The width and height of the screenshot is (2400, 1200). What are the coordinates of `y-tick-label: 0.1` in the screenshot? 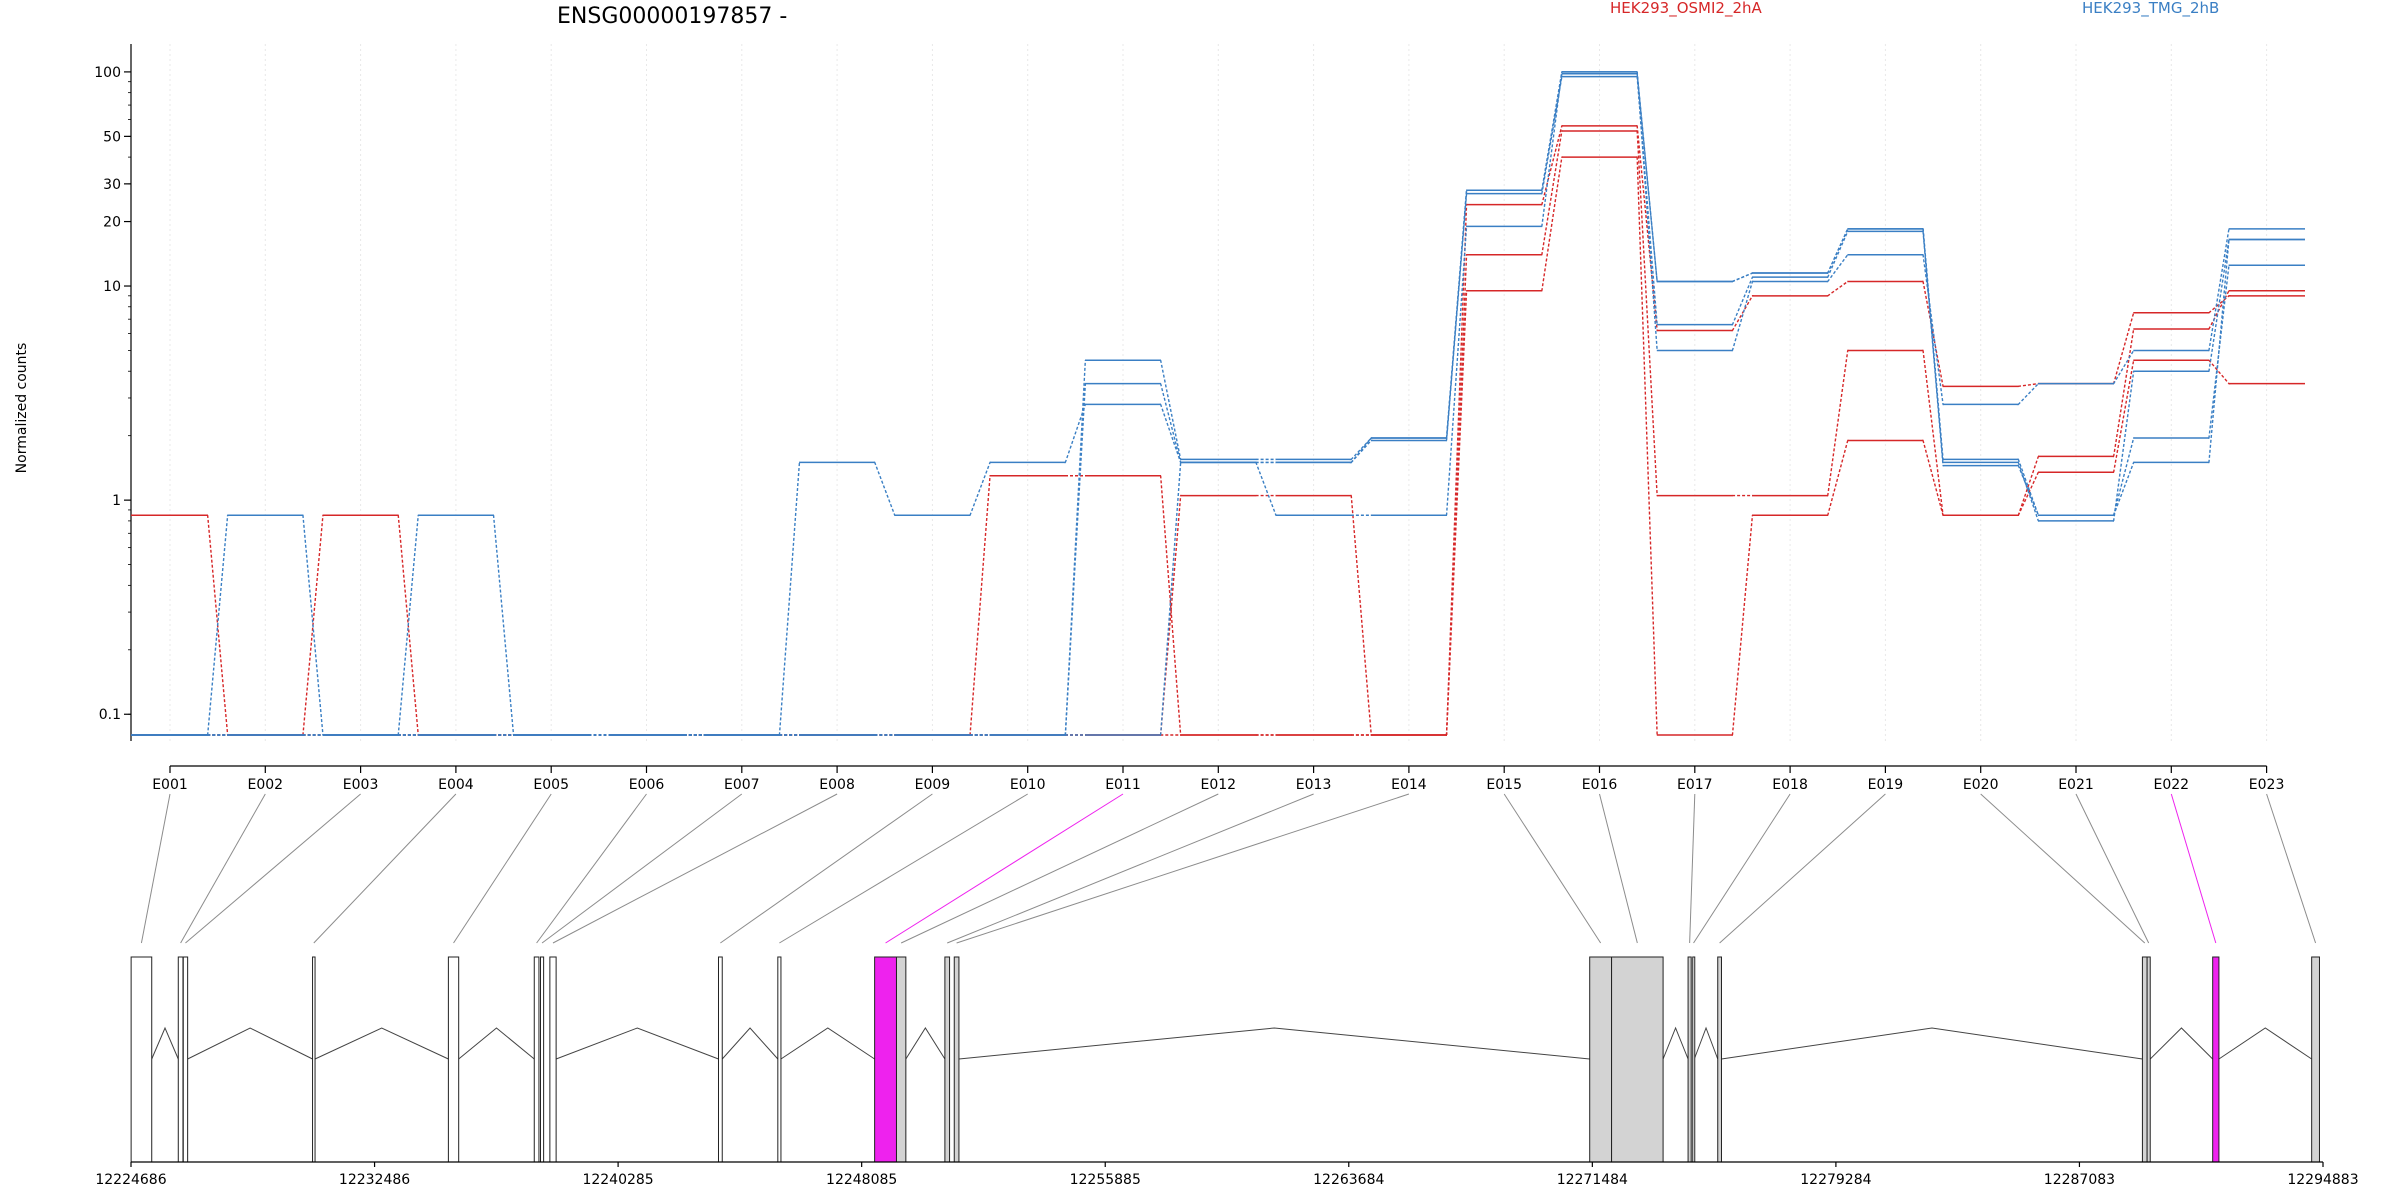 It's located at (110, 715).